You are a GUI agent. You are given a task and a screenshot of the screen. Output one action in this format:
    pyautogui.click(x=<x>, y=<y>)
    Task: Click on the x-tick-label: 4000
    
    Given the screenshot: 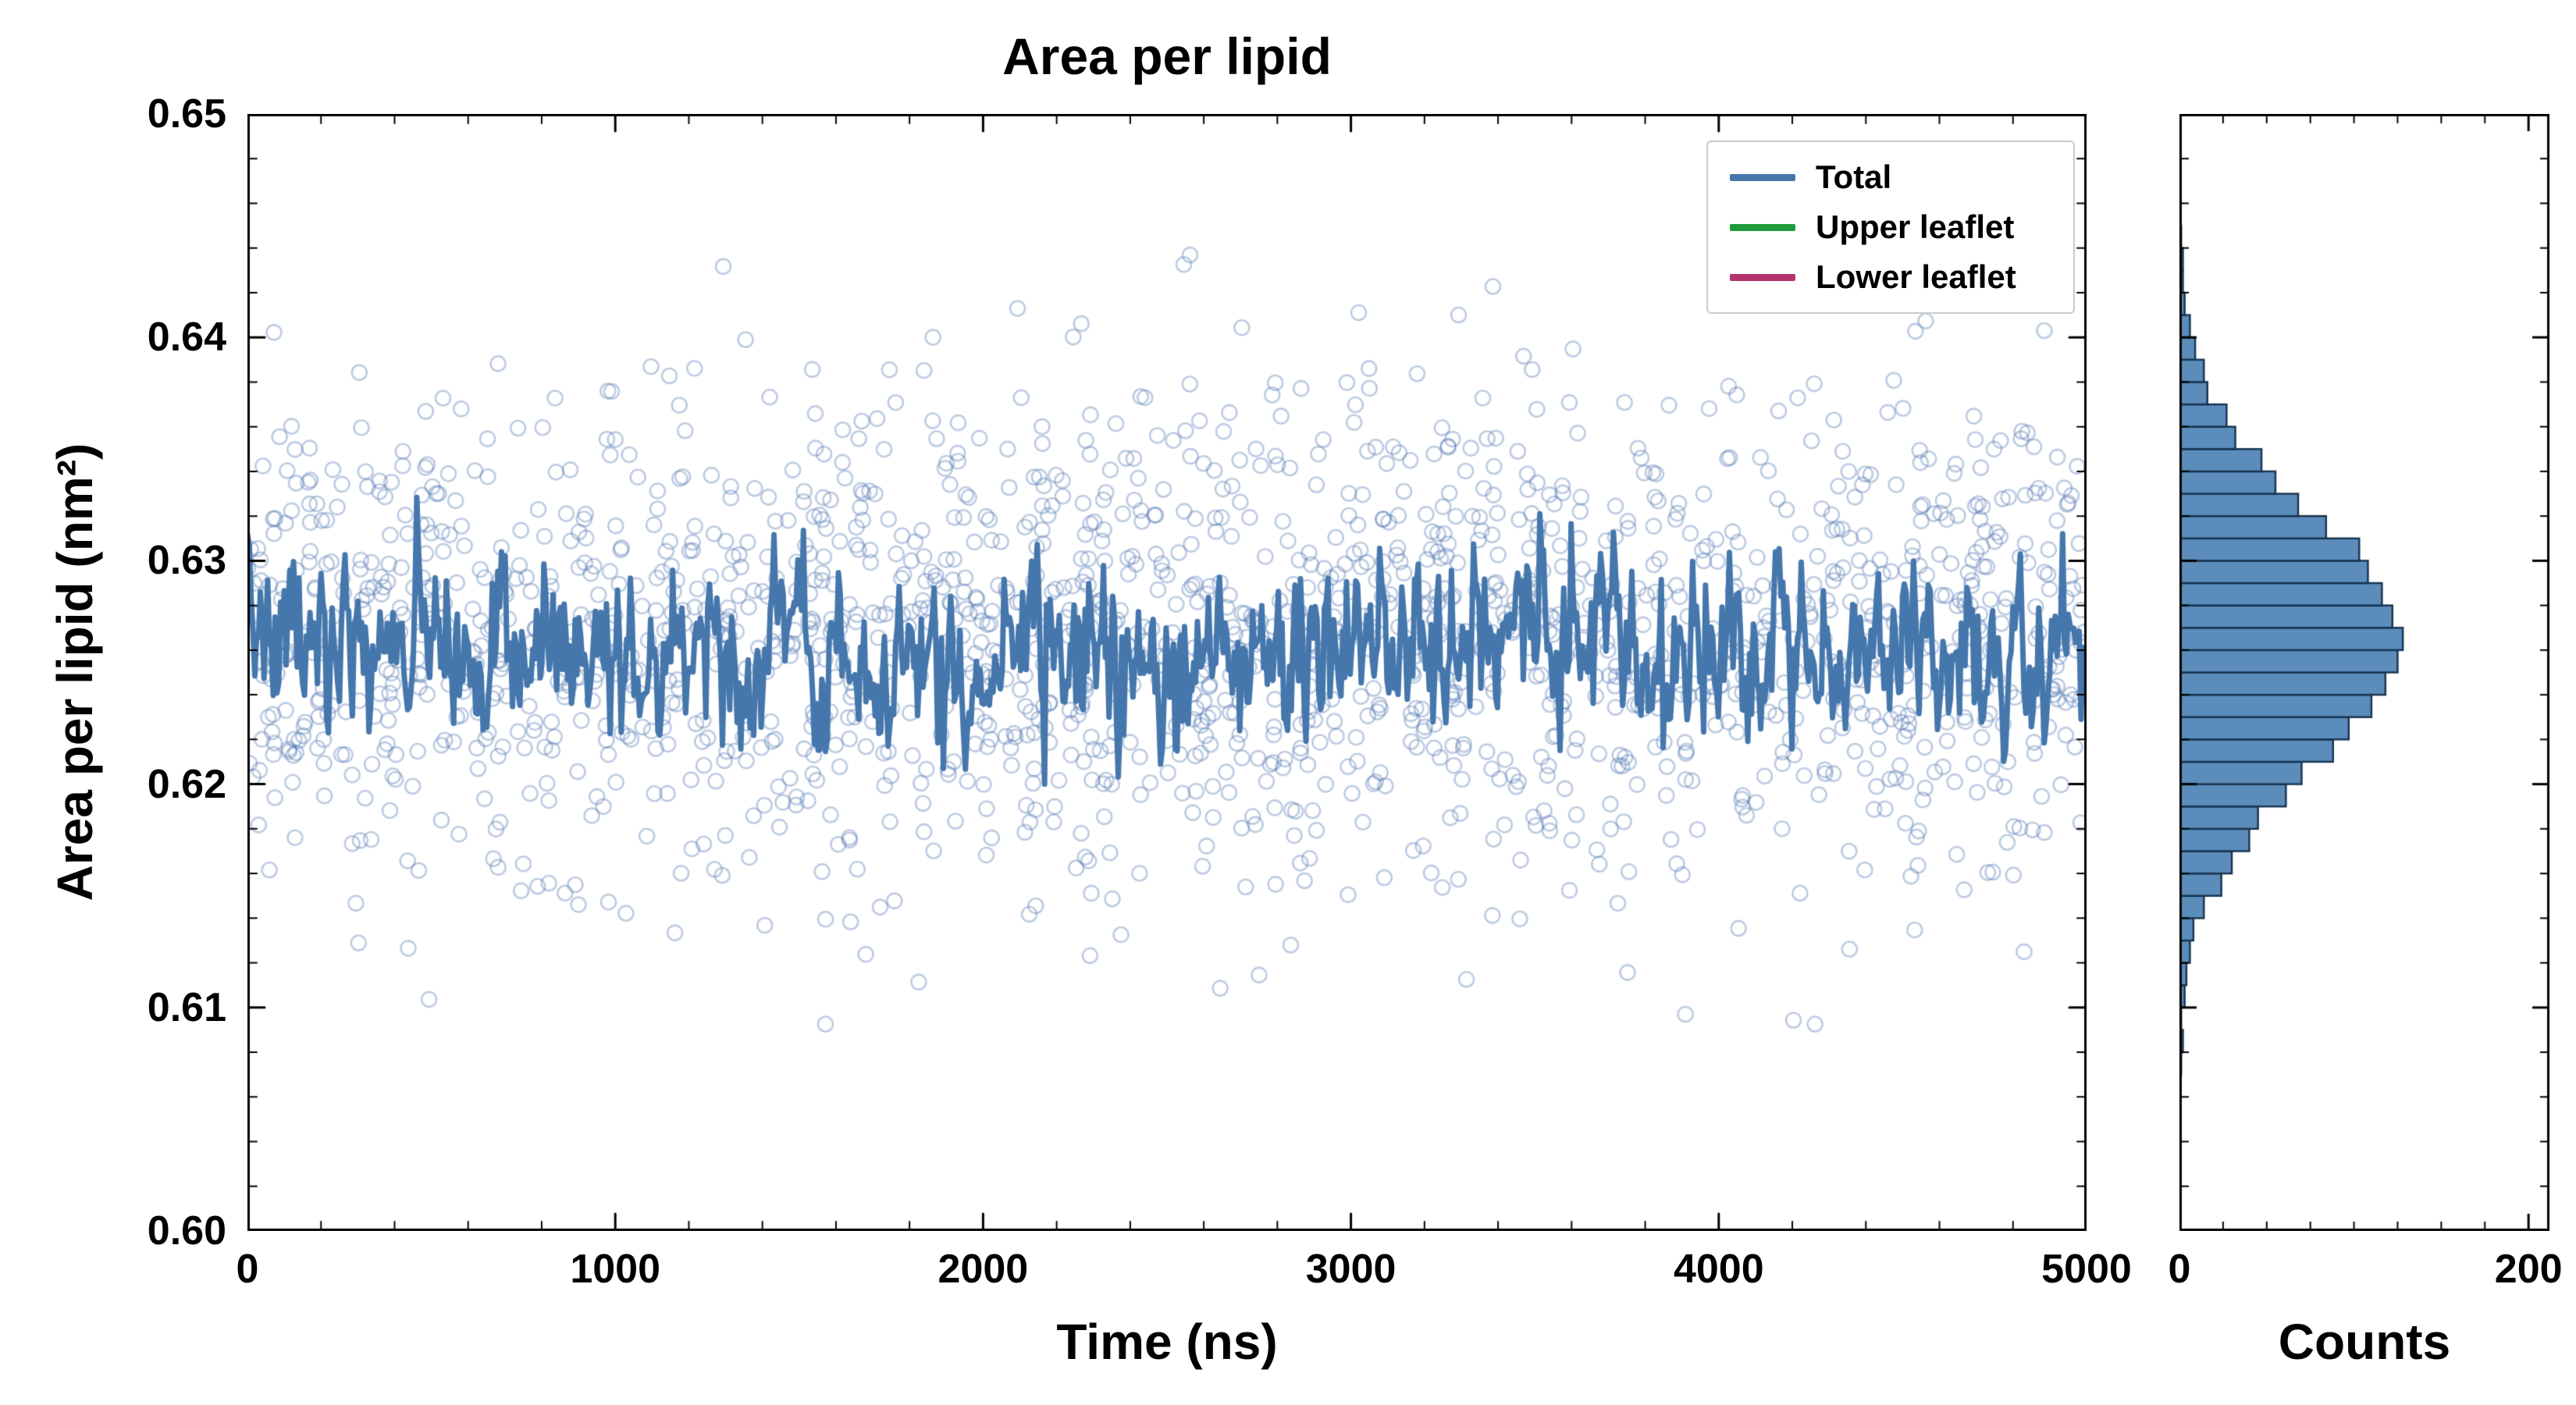 What is the action you would take?
    pyautogui.click(x=1718, y=1270)
    